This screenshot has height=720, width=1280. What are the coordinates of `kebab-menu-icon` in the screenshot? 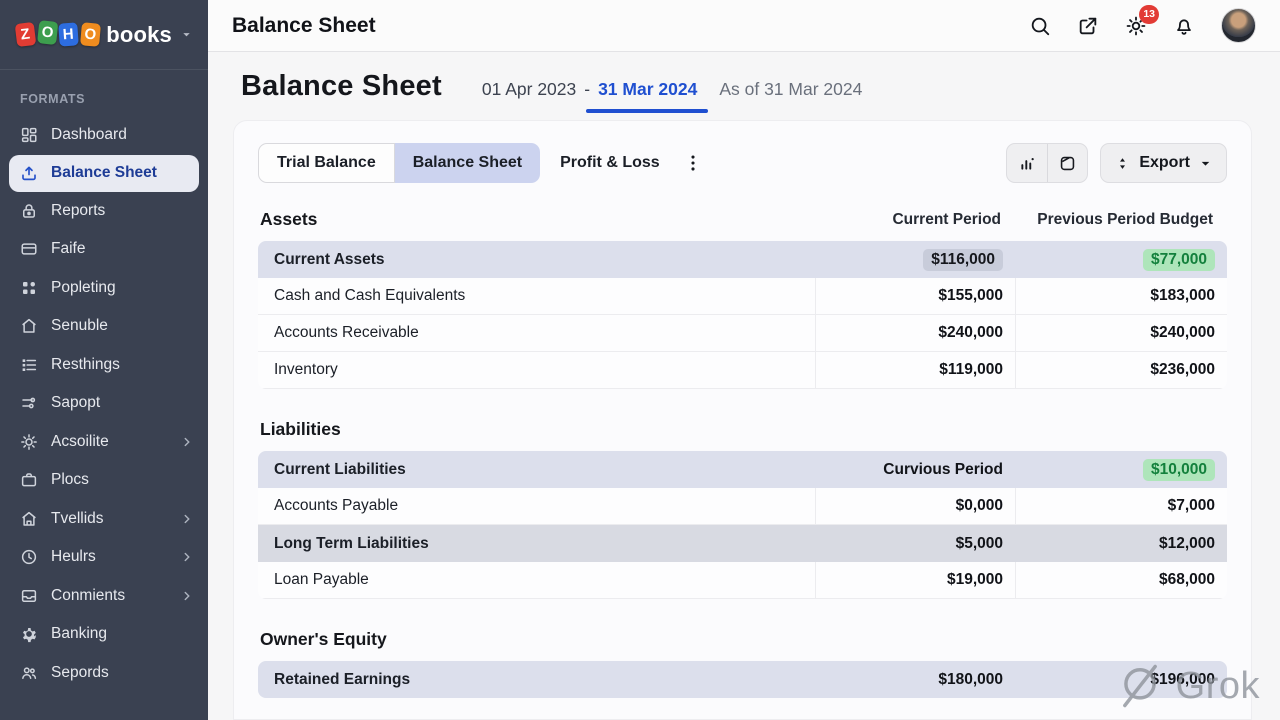 It's located at (693, 163).